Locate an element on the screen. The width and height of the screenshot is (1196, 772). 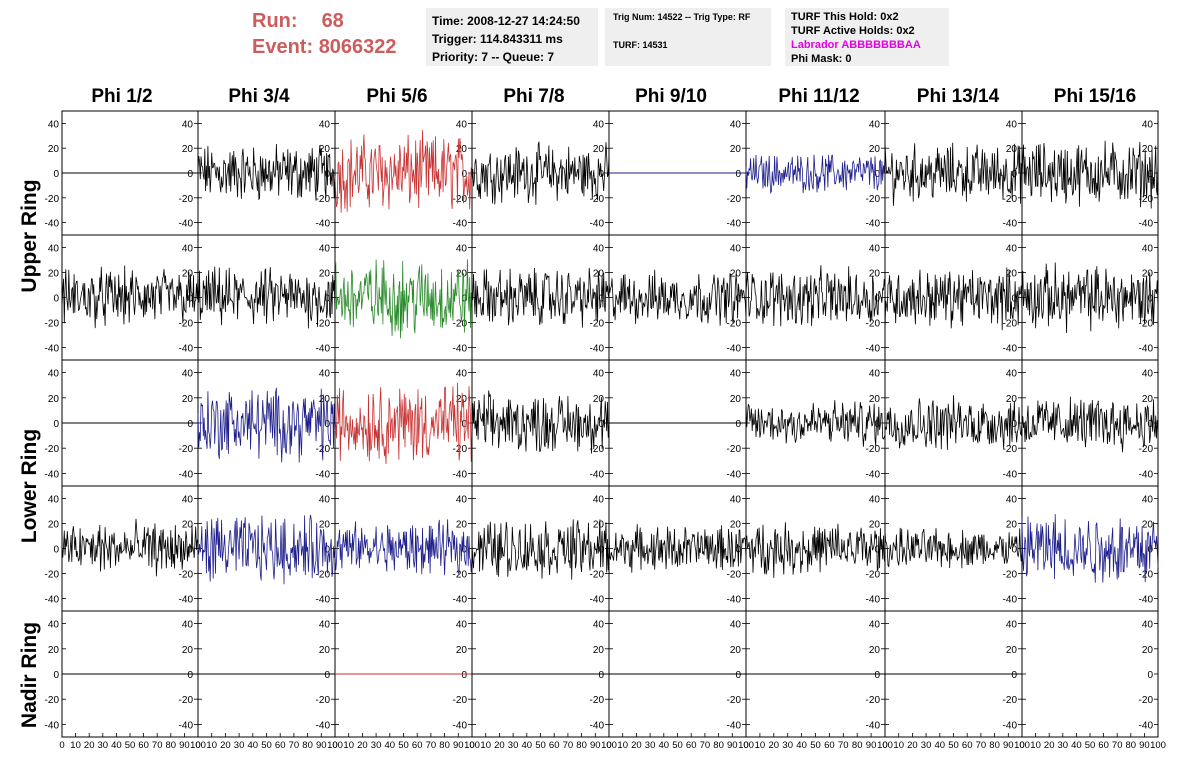
turf-active-holds-text: TURF Active Holds: 0x2 is located at coordinates (853, 31).